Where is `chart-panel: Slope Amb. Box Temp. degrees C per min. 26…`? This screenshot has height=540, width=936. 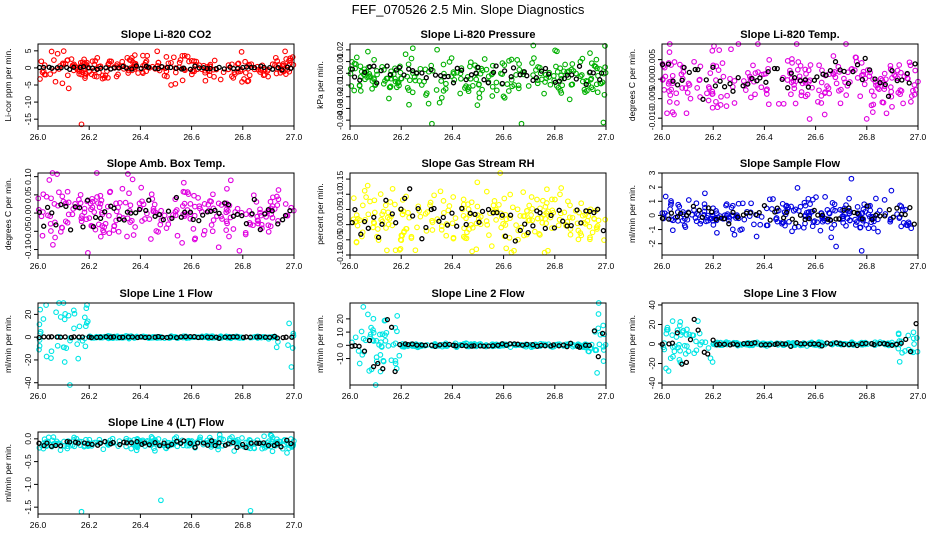 chart-panel: Slope Amb. Box Temp. degrees C per min. 26… is located at coordinates (153, 214).